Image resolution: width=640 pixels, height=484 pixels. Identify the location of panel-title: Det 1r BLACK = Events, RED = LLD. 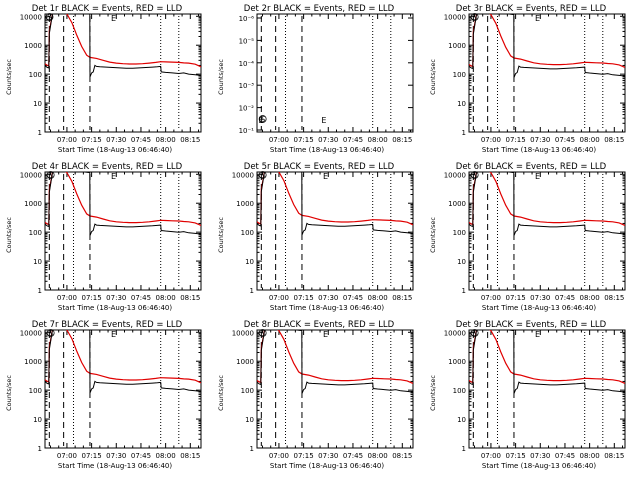
(107, 9).